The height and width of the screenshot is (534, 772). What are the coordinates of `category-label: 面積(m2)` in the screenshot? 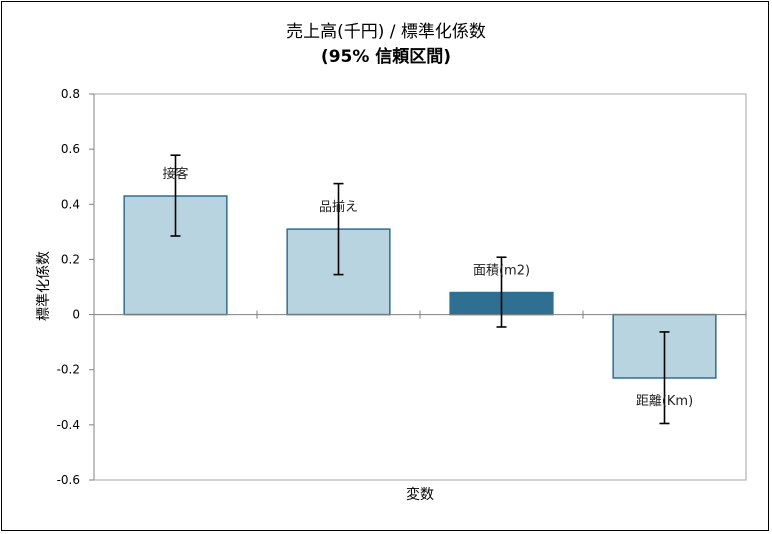 It's located at (501, 271).